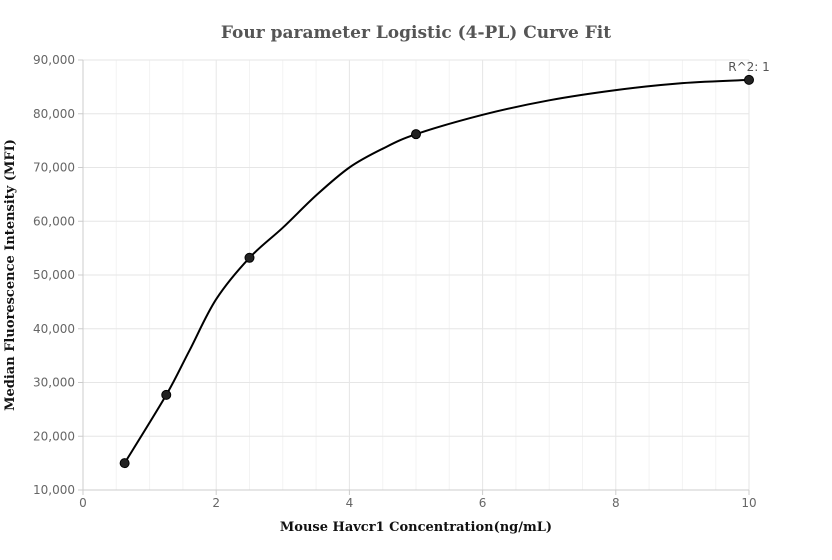  Describe the element at coordinates (416, 527) in the screenshot. I see `x-axis-title: Mouse Havcr1 Concentration(ng/mL)` at that location.